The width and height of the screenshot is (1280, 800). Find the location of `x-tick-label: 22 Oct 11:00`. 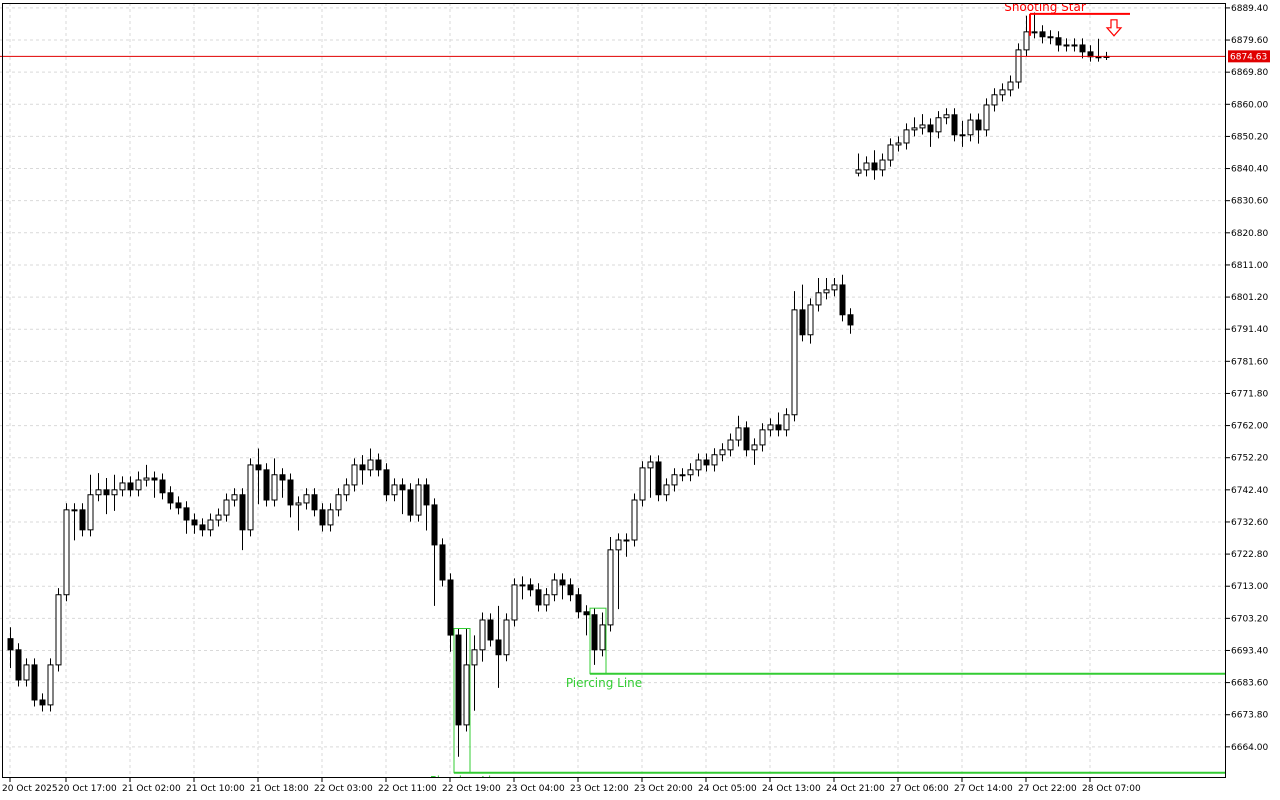

x-tick-label: 22 Oct 11:00 is located at coordinates (407, 789).